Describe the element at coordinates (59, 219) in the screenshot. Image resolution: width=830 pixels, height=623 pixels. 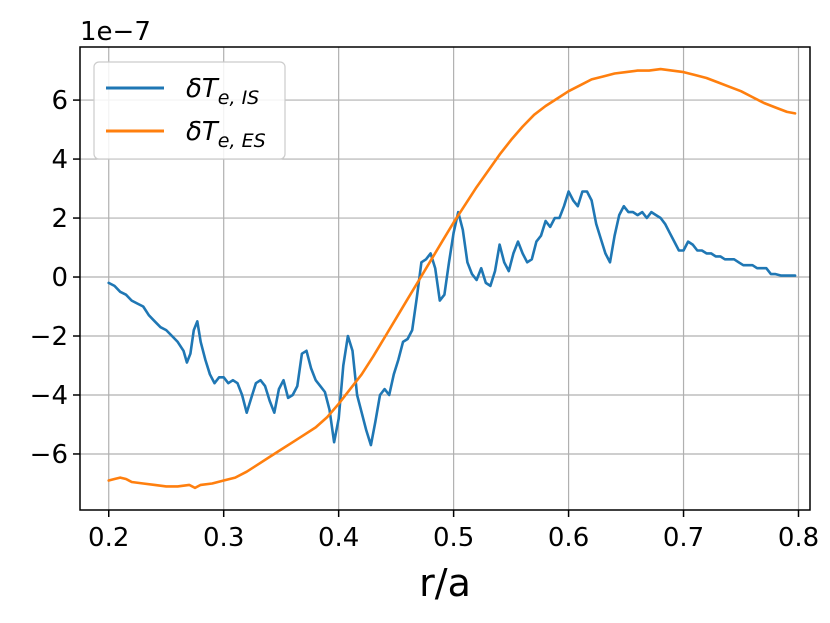
I see `y-tick-label: 2` at that location.